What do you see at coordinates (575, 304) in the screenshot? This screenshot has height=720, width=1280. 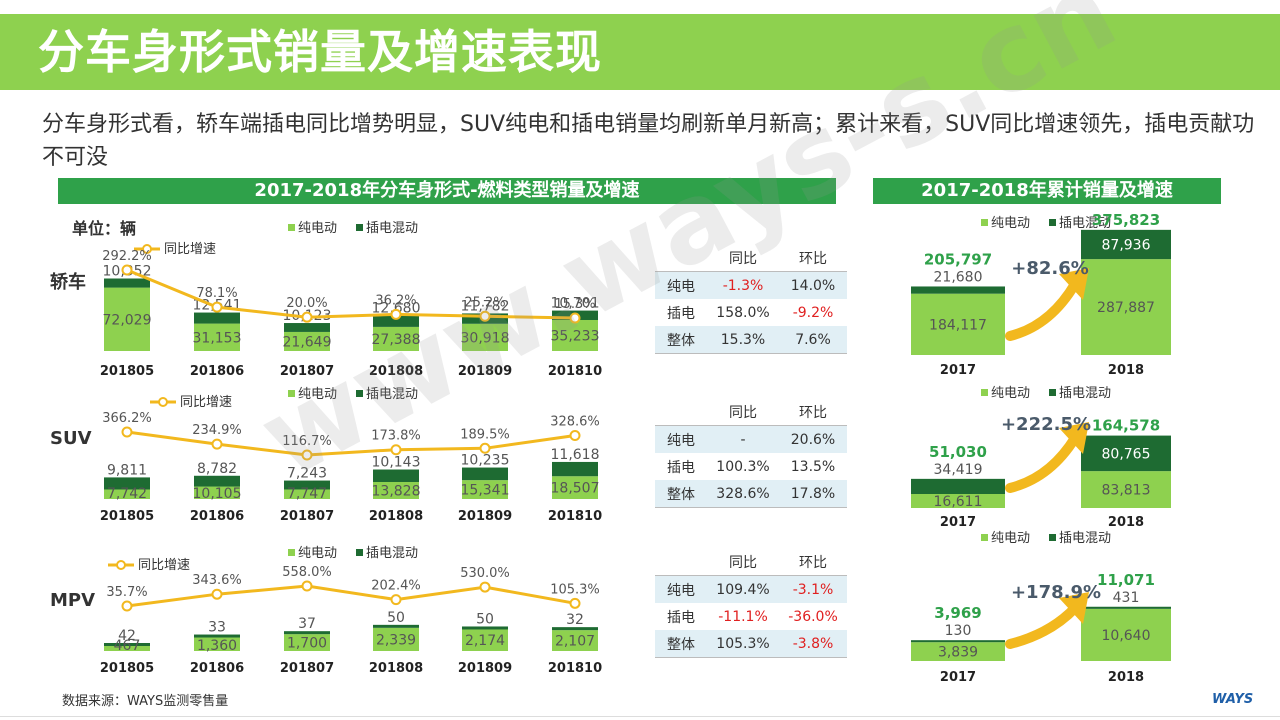 I see `phev-value-label: 10,701` at bounding box center [575, 304].